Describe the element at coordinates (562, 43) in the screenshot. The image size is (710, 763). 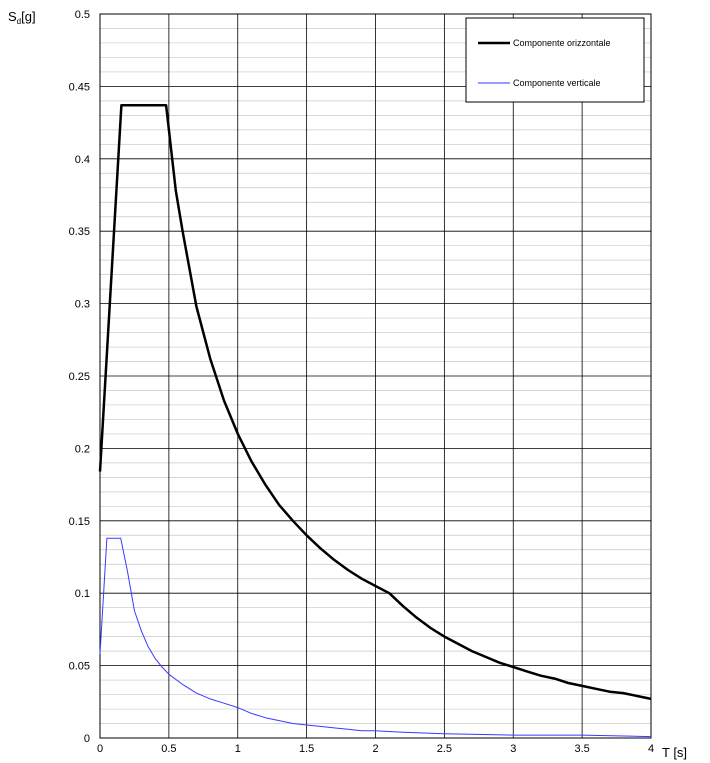
I see `legend-label-horizontal: Componente orizzontale` at that location.